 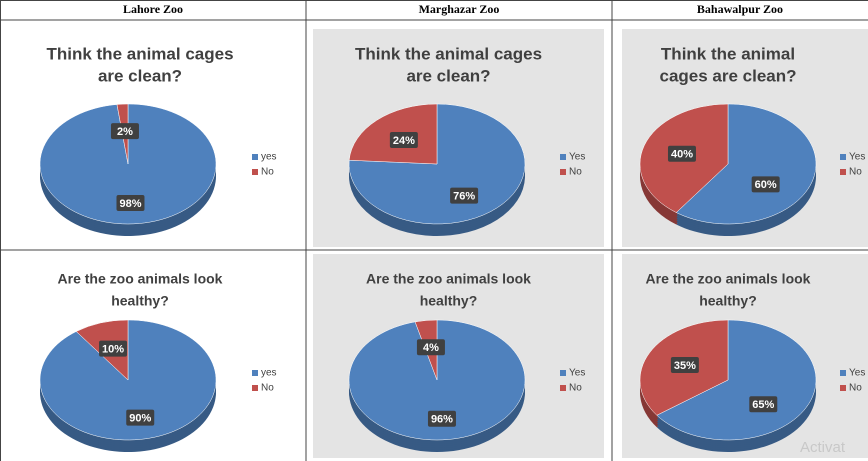 I want to click on data-label: 96%, so click(x=442, y=420).